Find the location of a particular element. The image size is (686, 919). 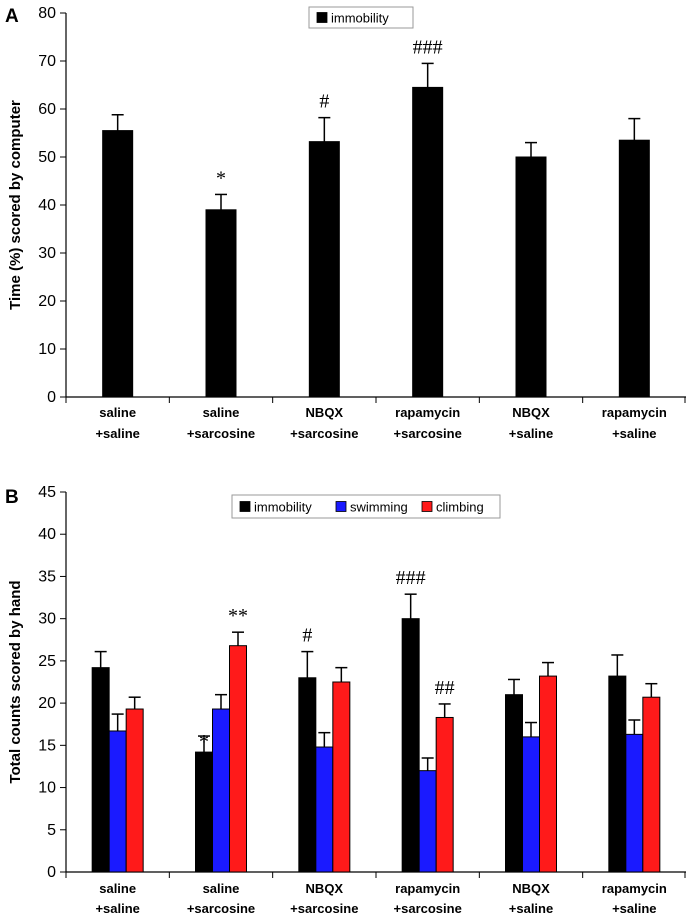

panel-b-significance-mark: # is located at coordinates (307, 636).